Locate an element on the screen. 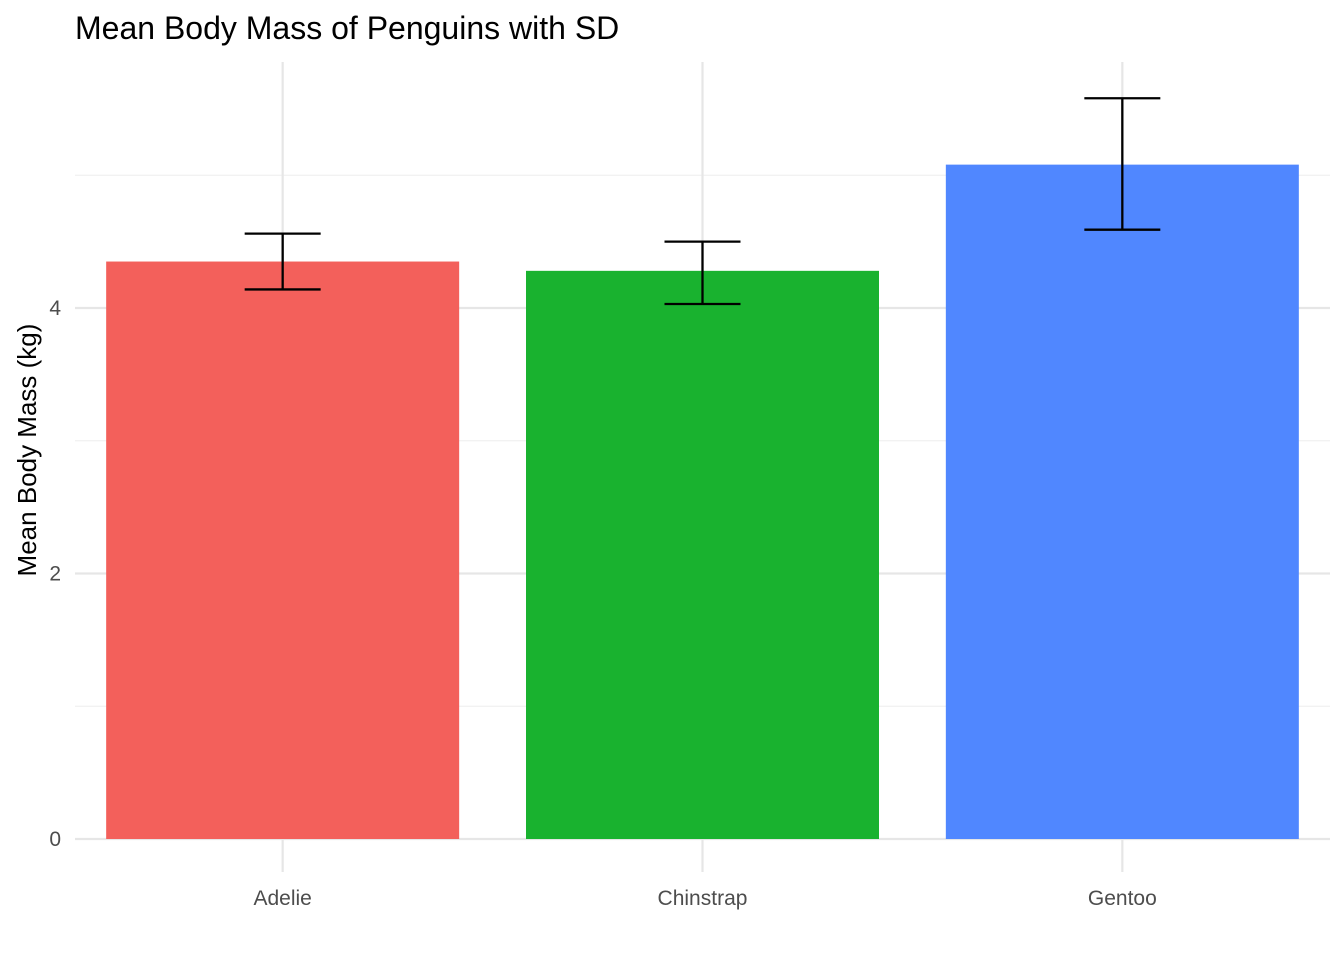 The image size is (1344, 960). x-tick-label: Adelie is located at coordinates (282, 898).